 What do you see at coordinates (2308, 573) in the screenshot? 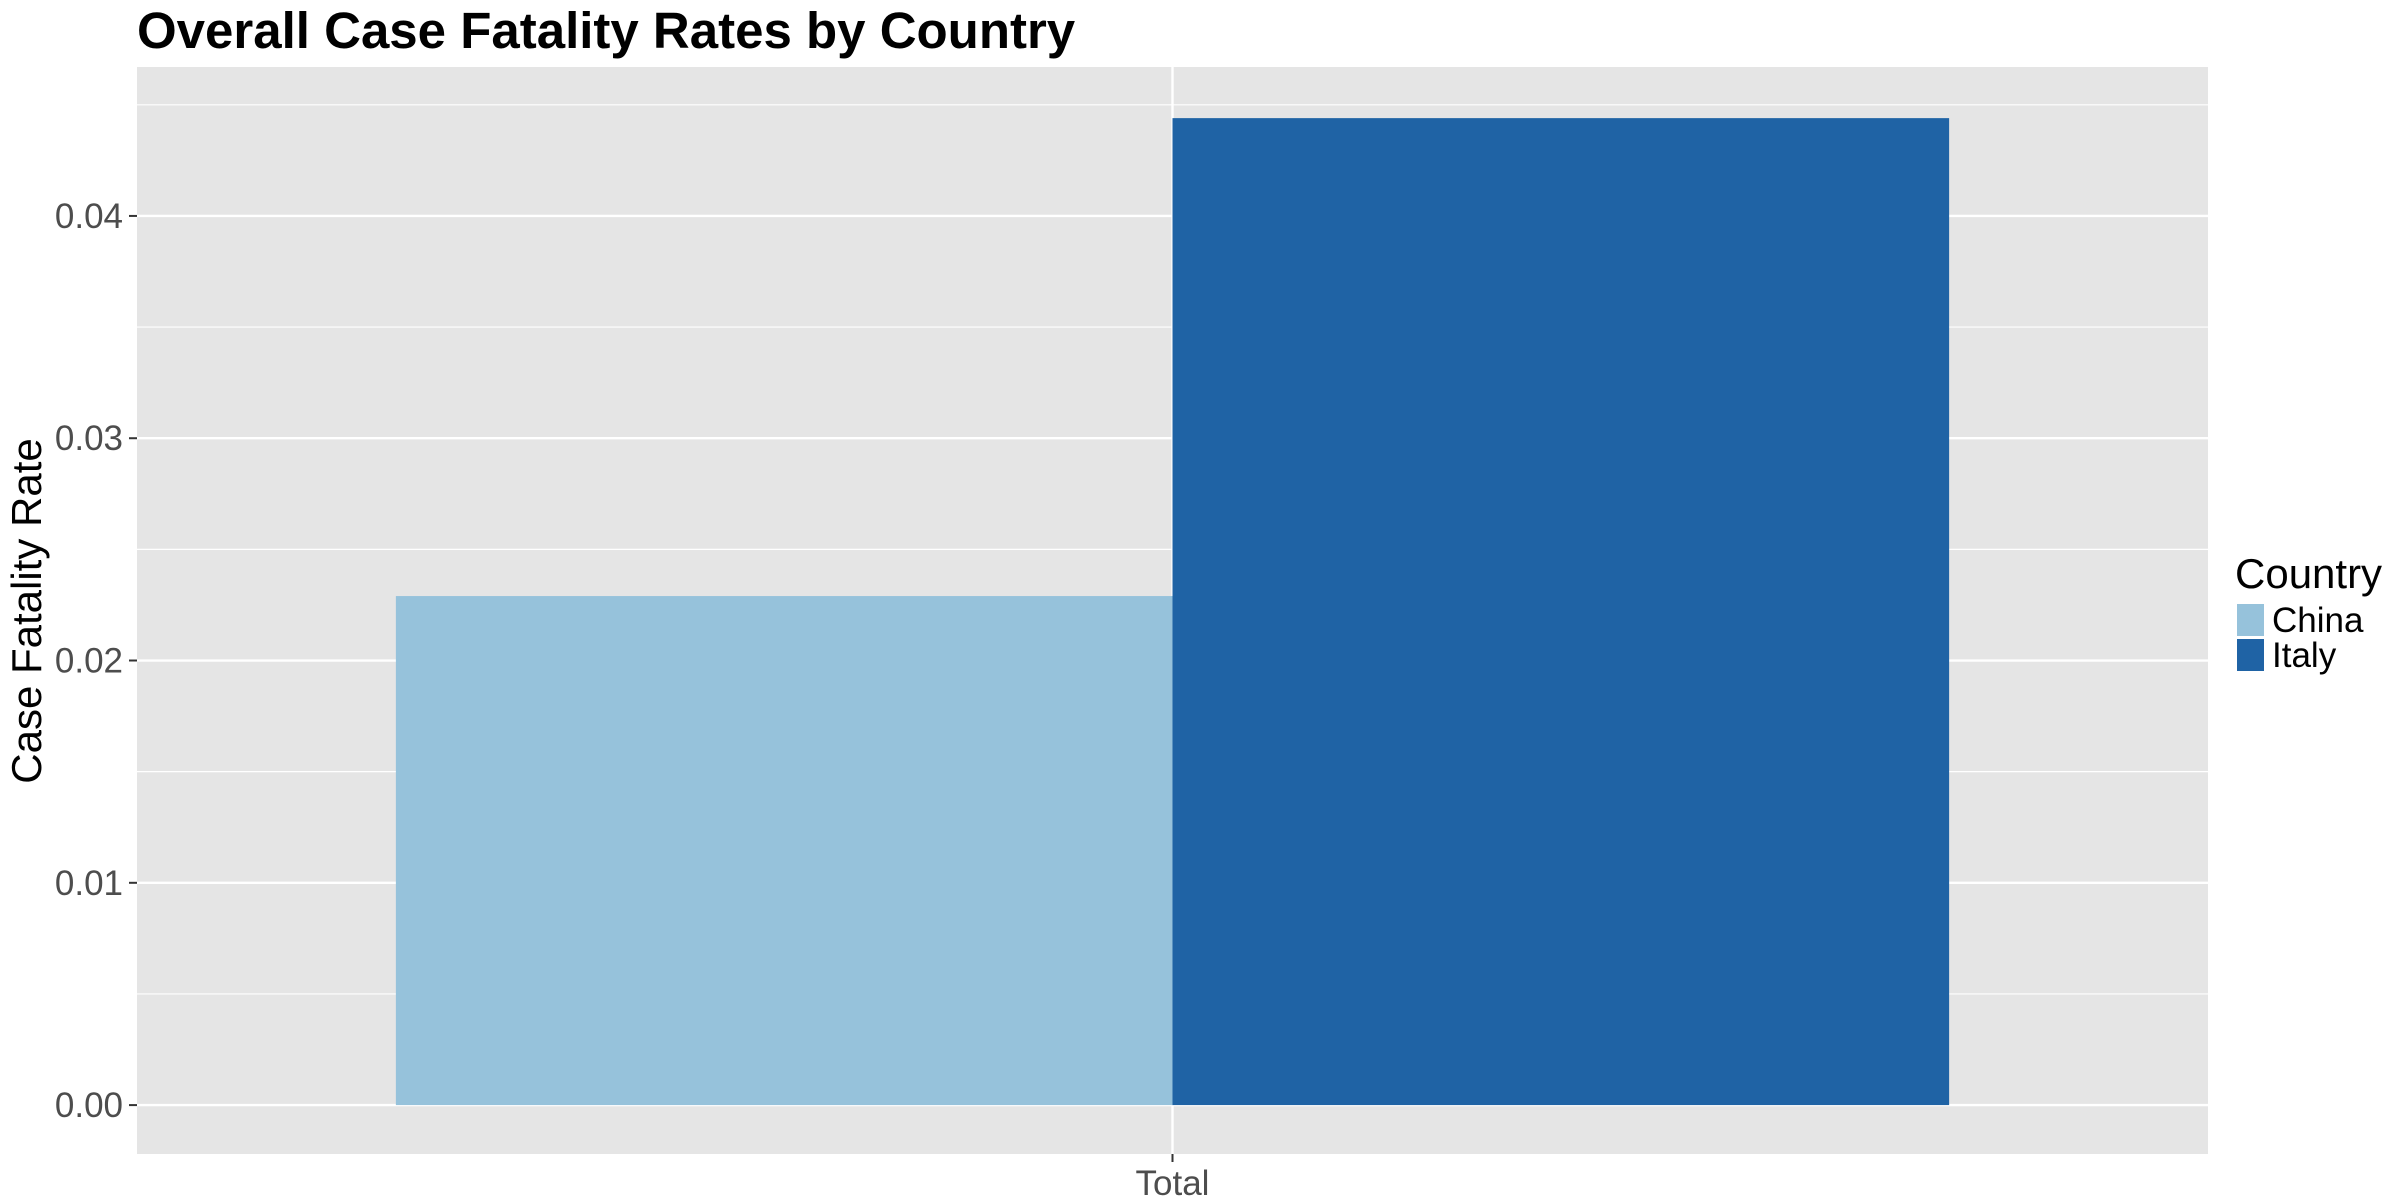
I see `legend-title: Country` at bounding box center [2308, 573].